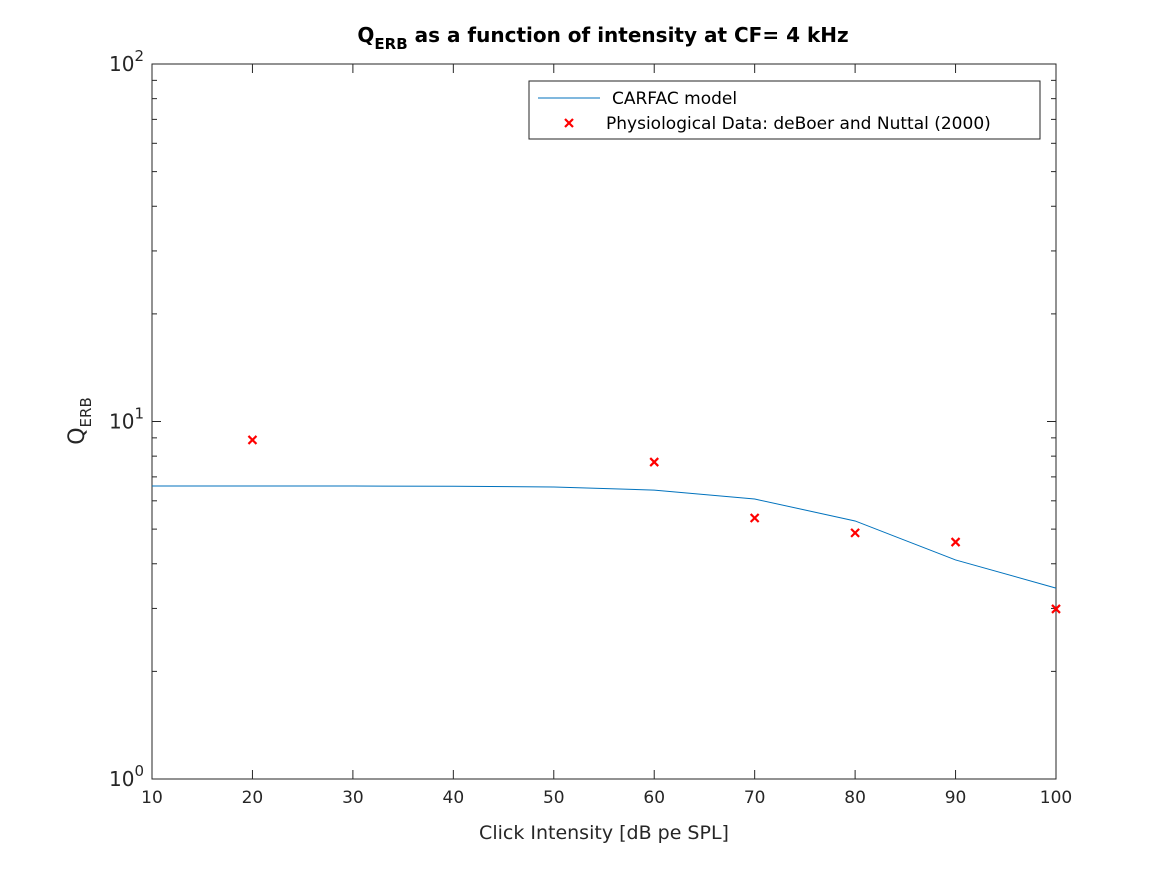  I want to click on x-tick-label: 100, so click(1056, 798).